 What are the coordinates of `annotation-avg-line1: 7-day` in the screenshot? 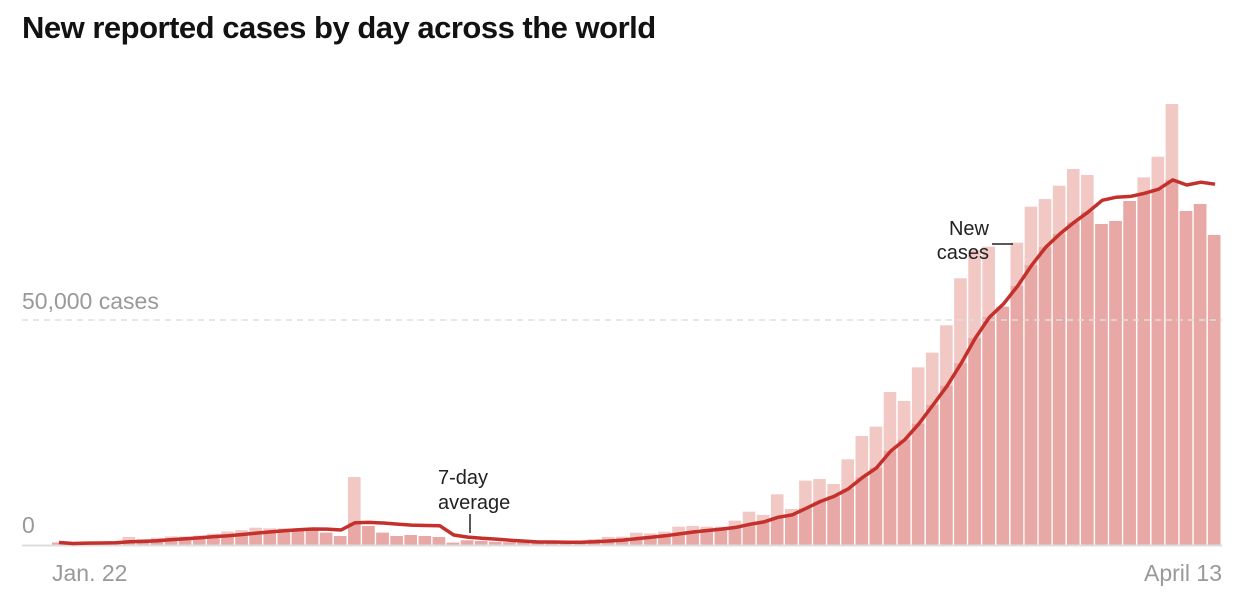 It's located at (463, 478).